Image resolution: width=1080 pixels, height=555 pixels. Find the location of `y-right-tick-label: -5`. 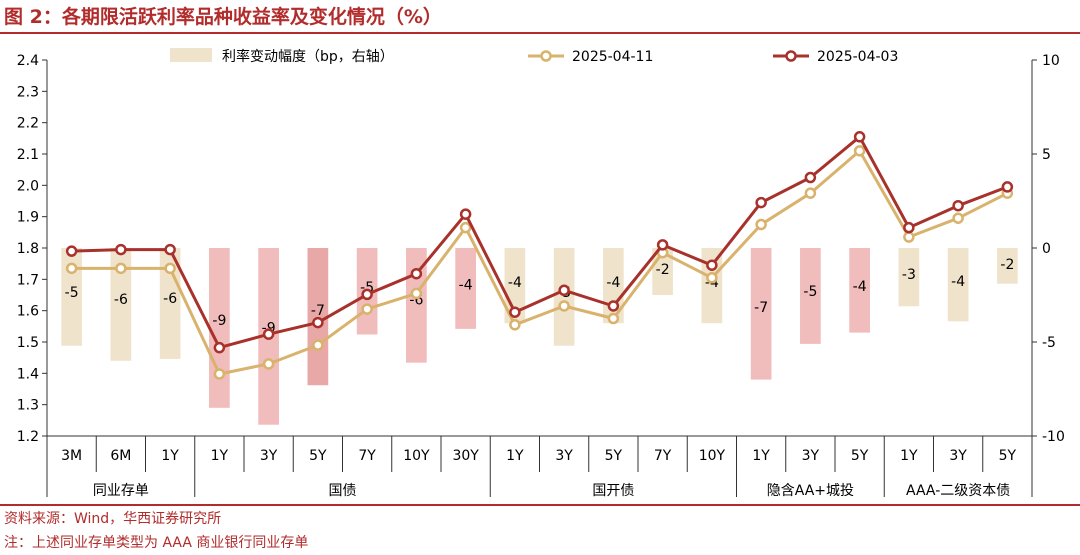

y-right-tick-label: -5 is located at coordinates (1049, 343).